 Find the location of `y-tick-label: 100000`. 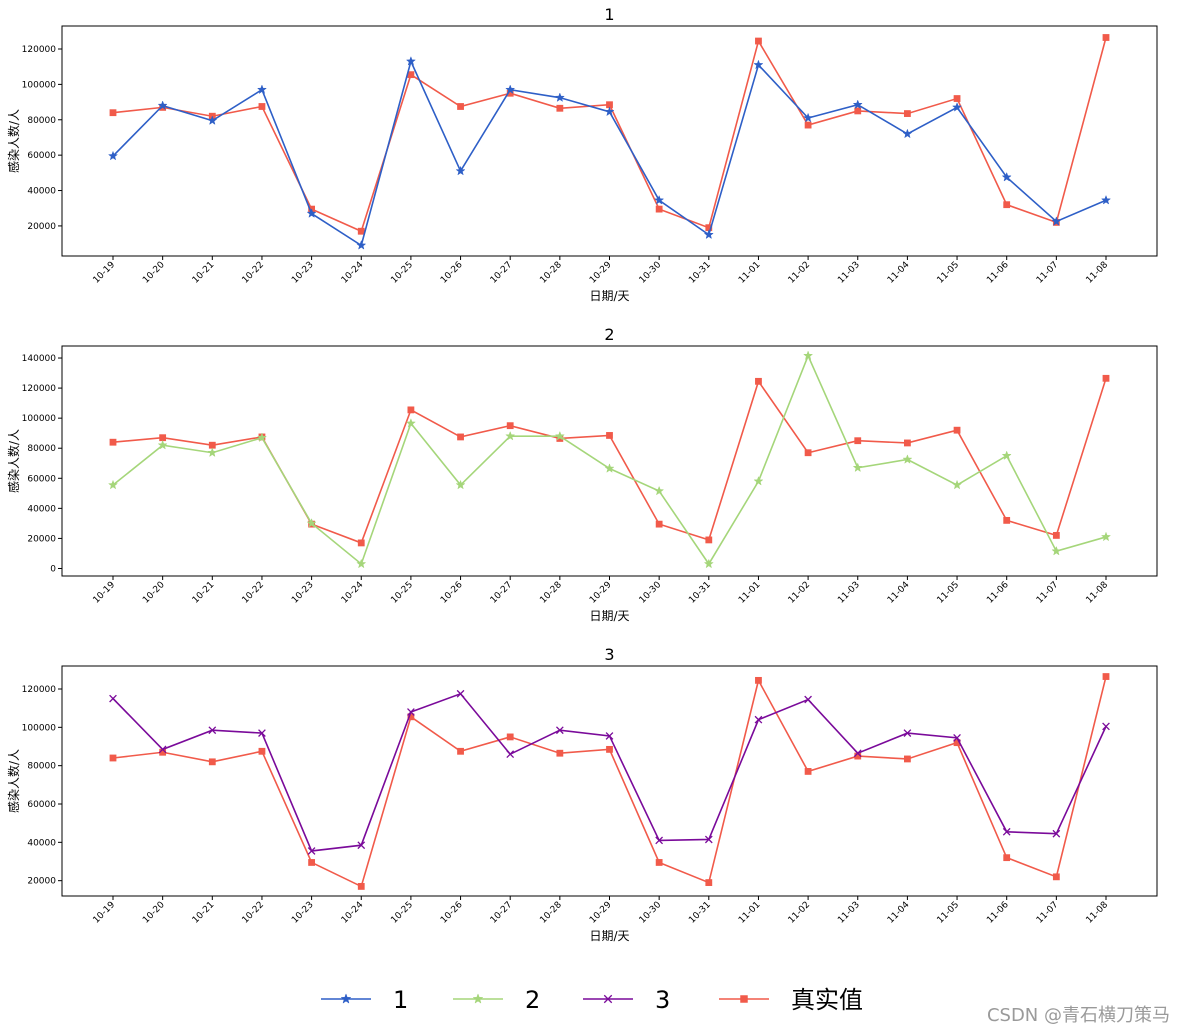

y-tick-label: 100000 is located at coordinates (39, 419).